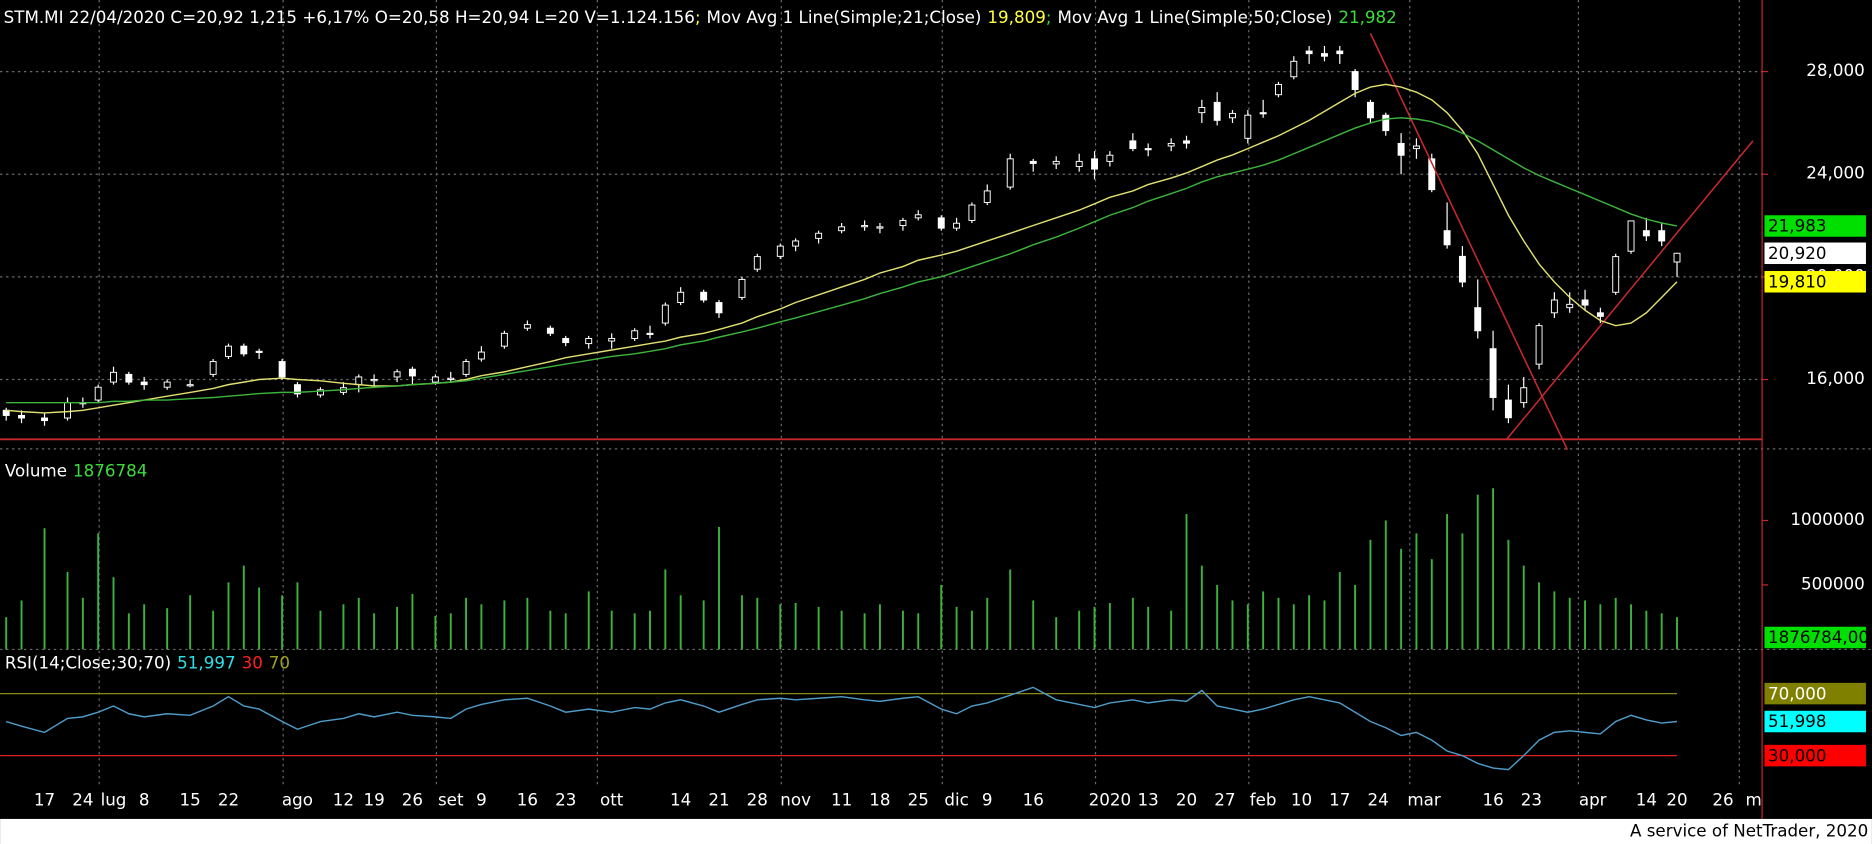 This screenshot has height=844, width=1872. What do you see at coordinates (279, 662) in the screenshot?
I see `legend-value: 70` at bounding box center [279, 662].